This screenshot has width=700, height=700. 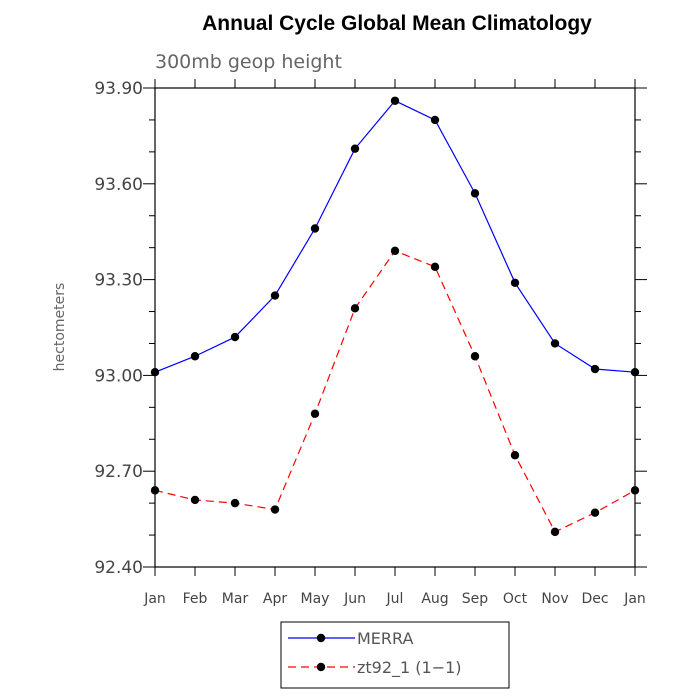 I want to click on chart-subtitle: 300mb geop height, so click(x=248, y=62).